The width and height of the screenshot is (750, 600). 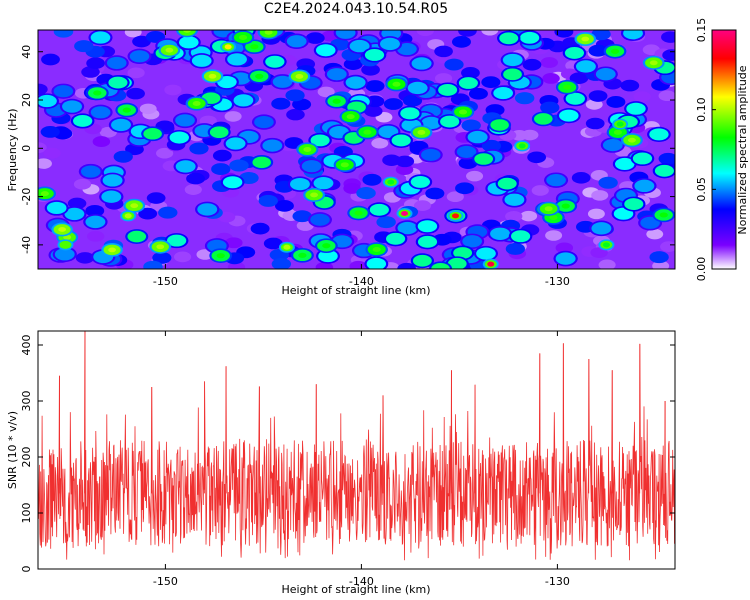 I want to click on snr-y-tick-label: 300, so click(x=26, y=401).